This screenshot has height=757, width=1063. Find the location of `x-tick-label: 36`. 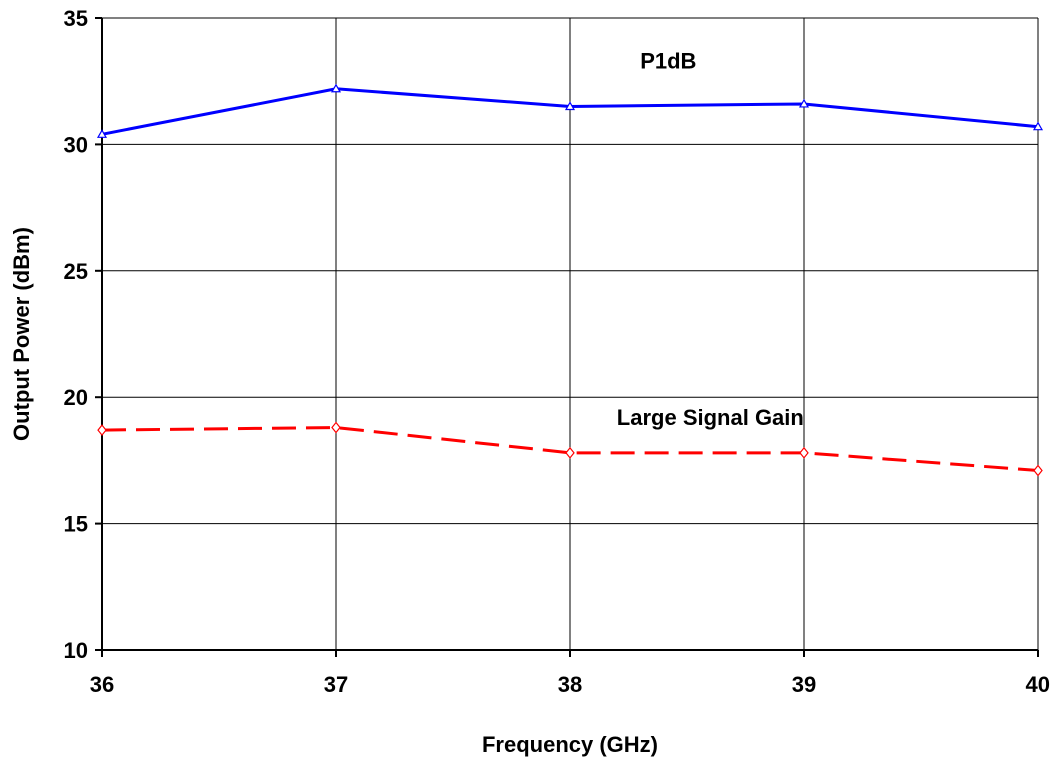

x-tick-label: 36 is located at coordinates (102, 684).